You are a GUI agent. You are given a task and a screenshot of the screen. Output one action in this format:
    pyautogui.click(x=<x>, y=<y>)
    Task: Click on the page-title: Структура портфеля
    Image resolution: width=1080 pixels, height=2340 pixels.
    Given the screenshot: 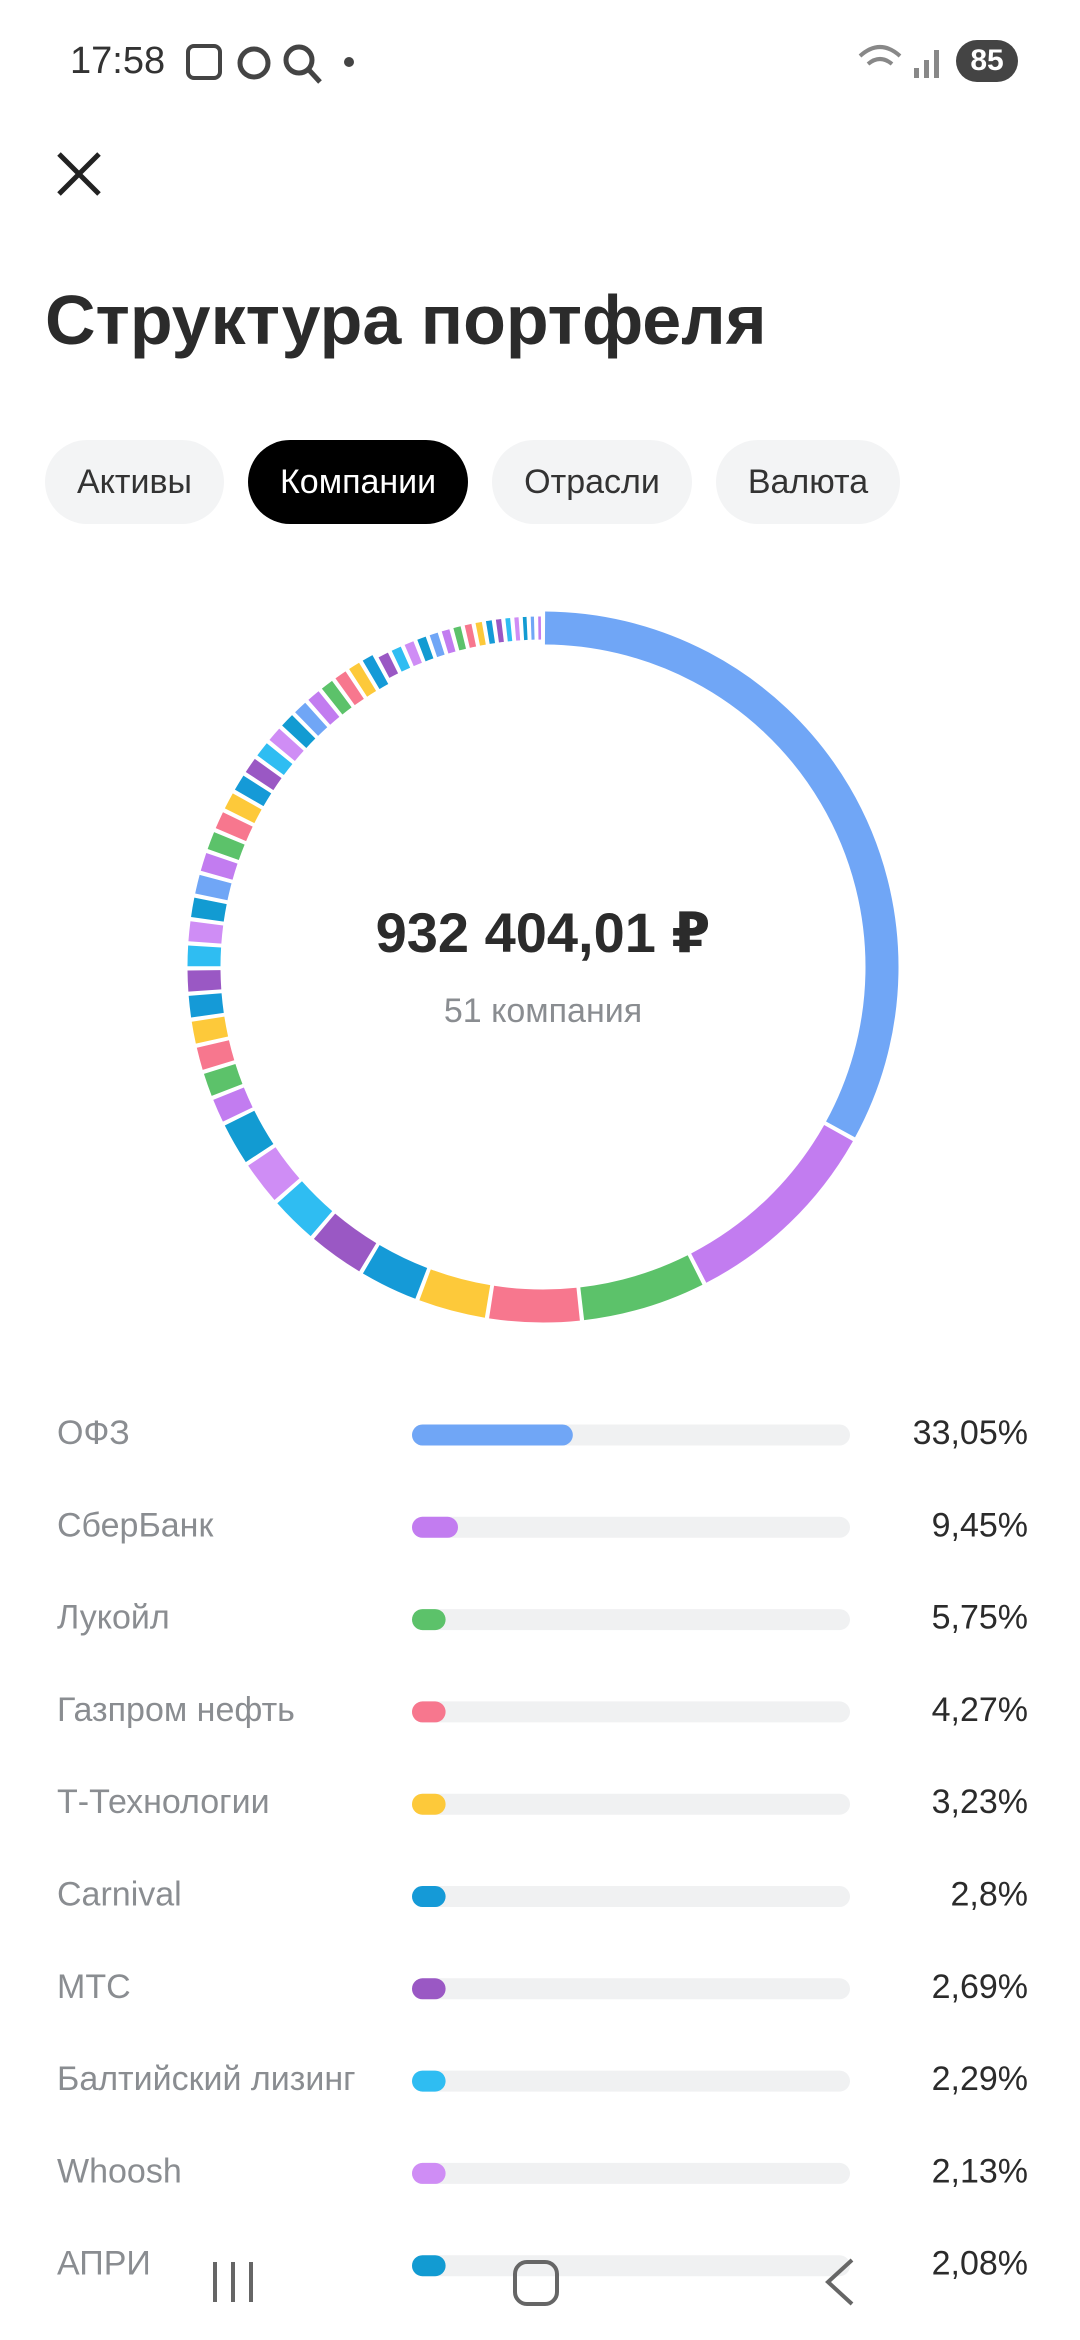 What is the action you would take?
    pyautogui.click(x=406, y=320)
    